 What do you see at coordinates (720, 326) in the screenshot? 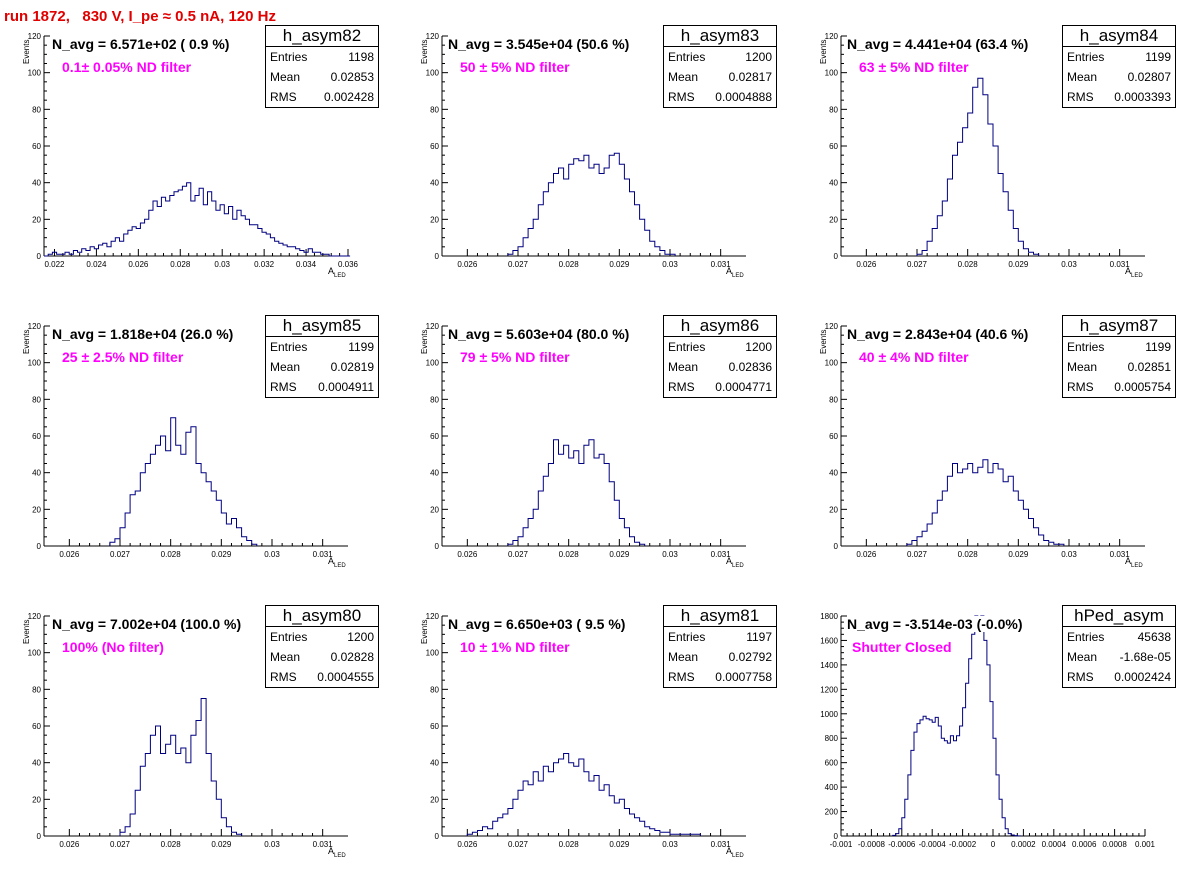
I see `histogram-name: h_asym86` at bounding box center [720, 326].